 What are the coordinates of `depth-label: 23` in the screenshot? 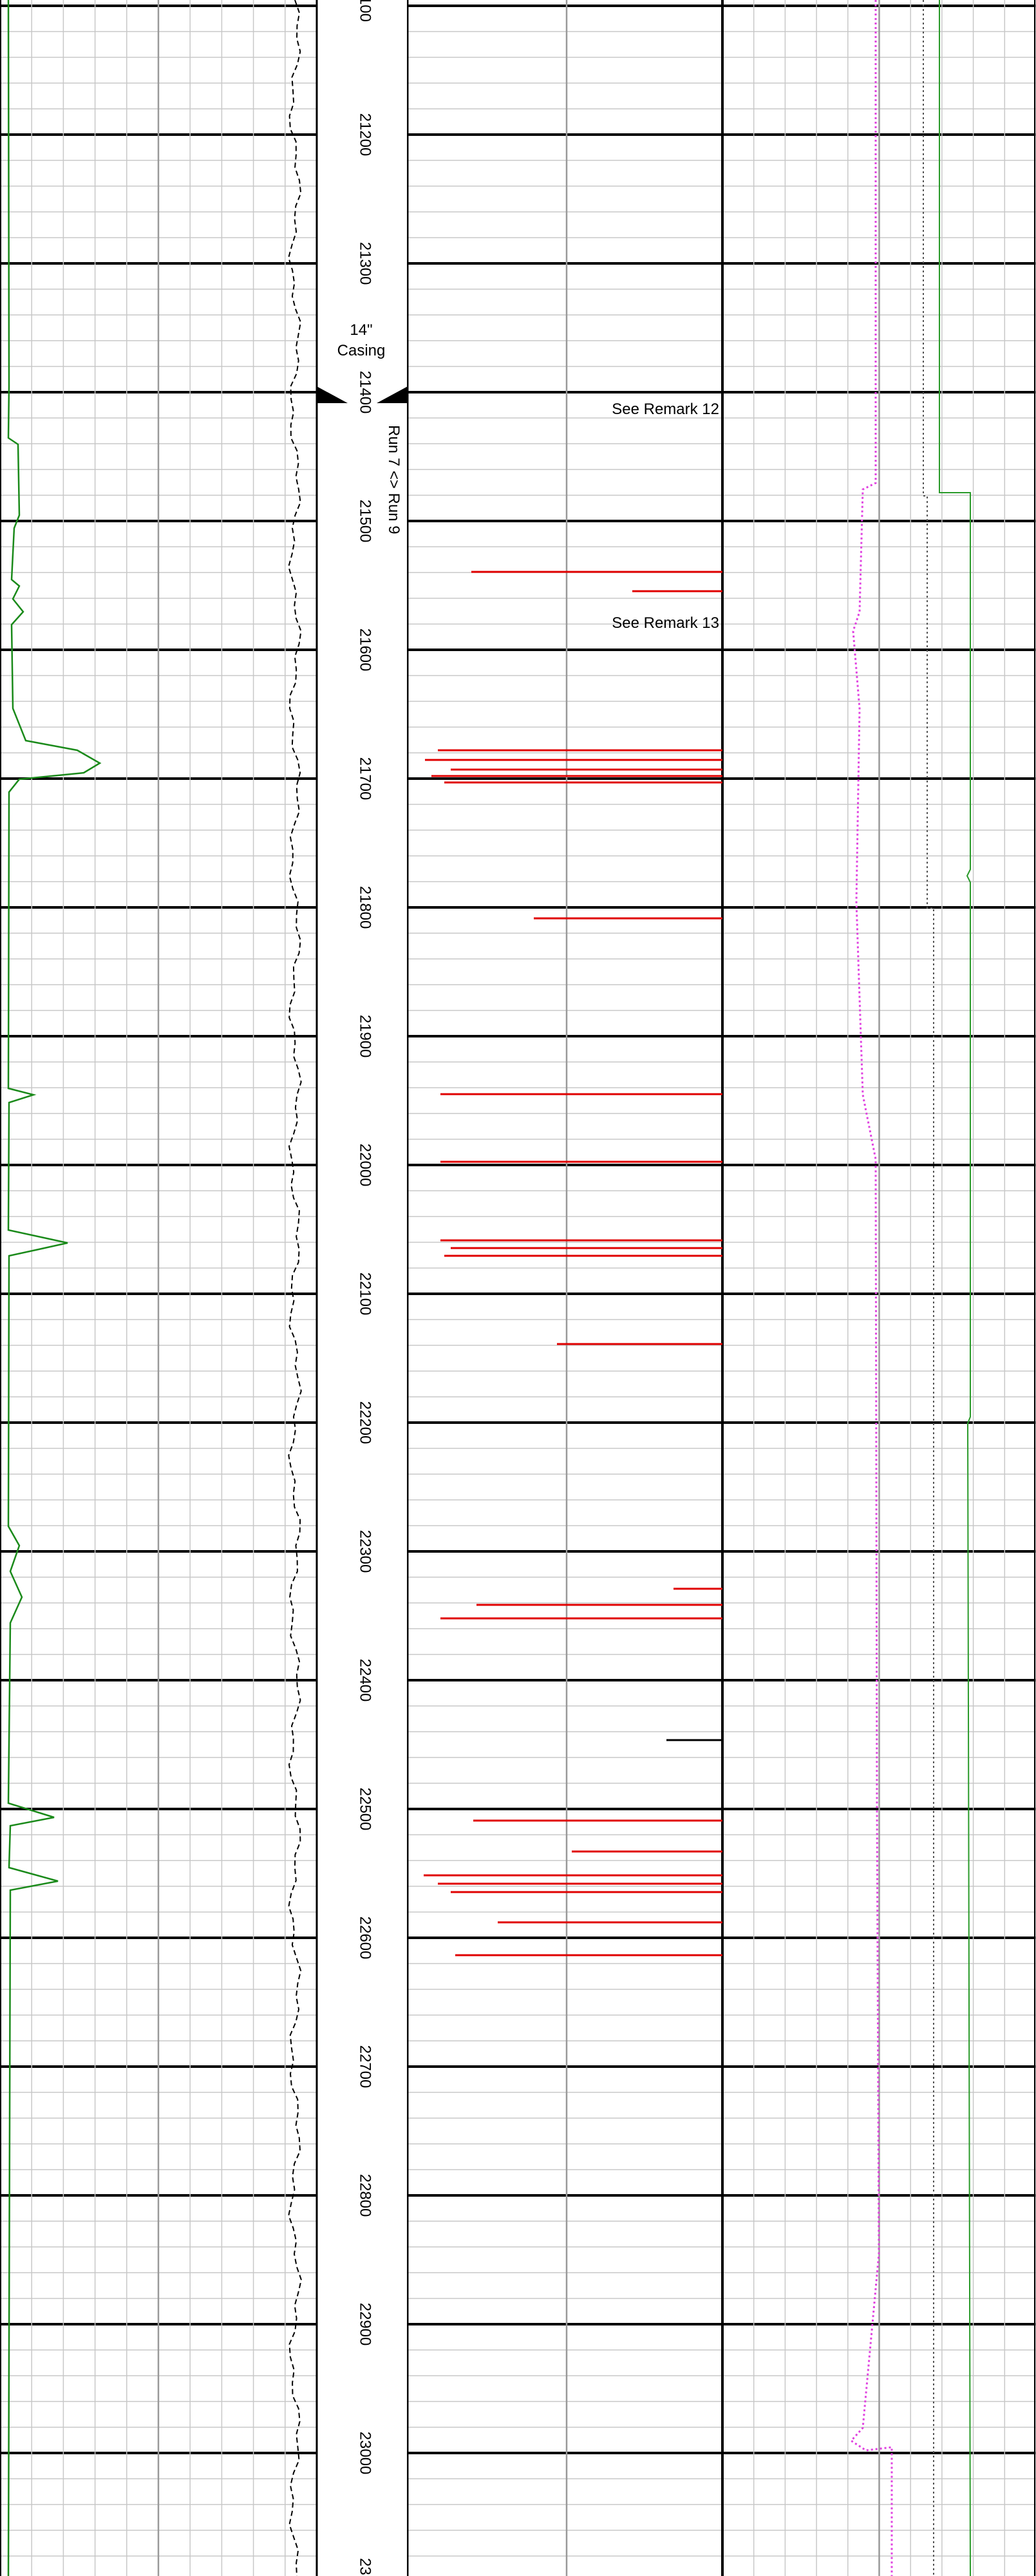 It's located at (365, 2566).